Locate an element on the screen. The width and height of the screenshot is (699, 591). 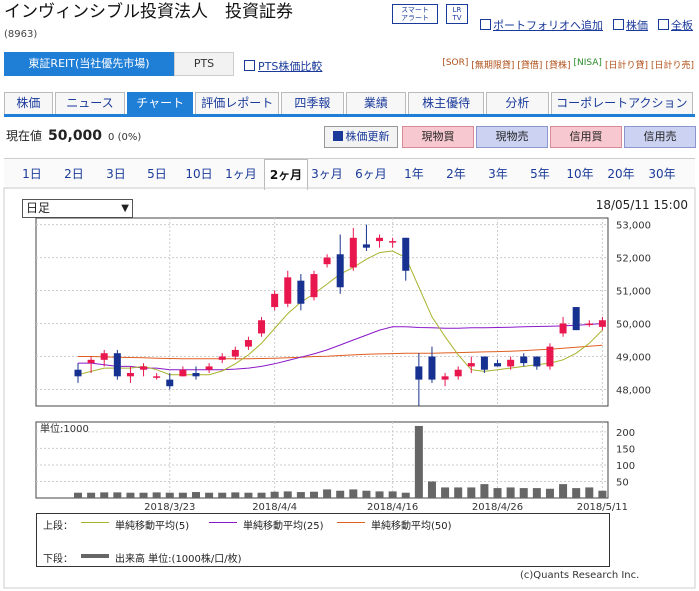
period-tab: 2ヶ月 is located at coordinates (286, 174).